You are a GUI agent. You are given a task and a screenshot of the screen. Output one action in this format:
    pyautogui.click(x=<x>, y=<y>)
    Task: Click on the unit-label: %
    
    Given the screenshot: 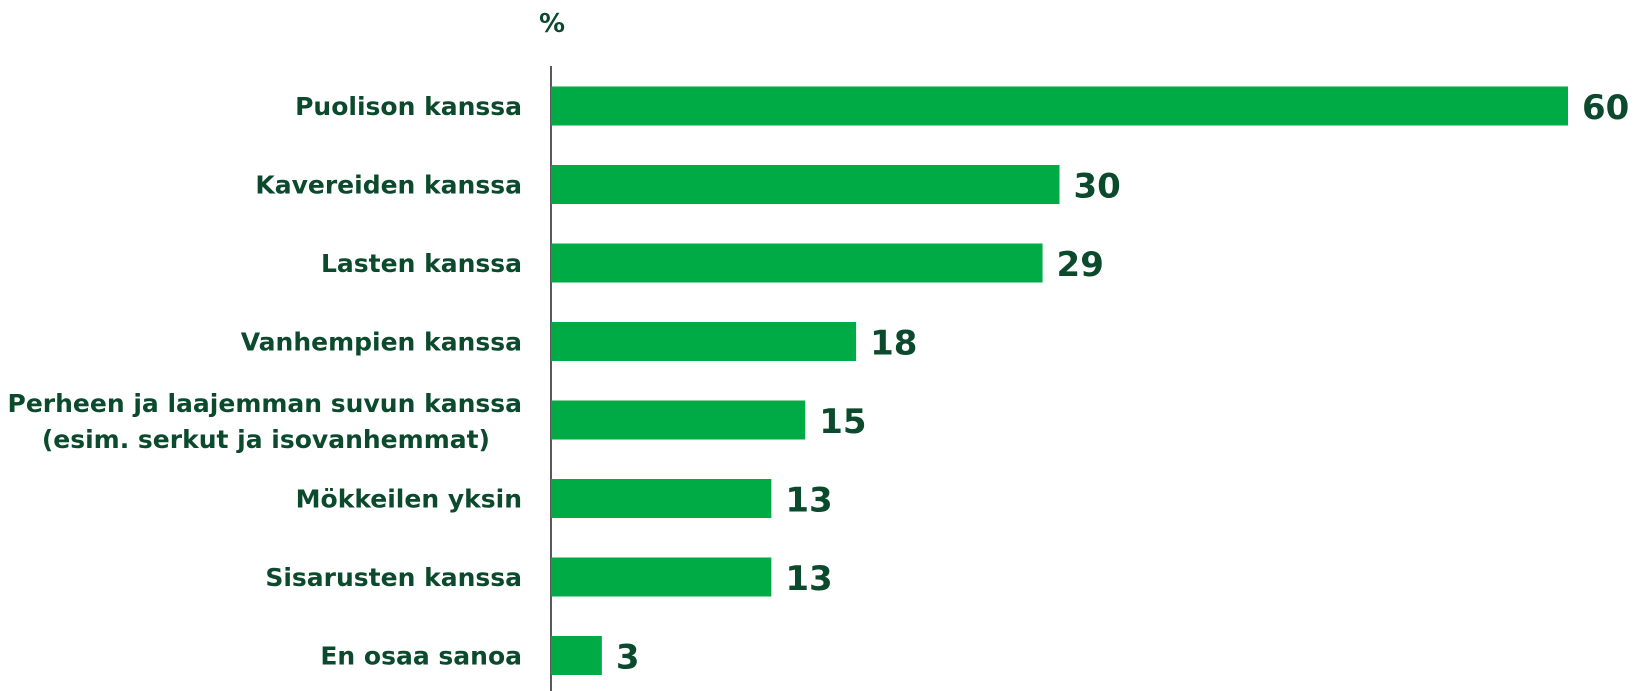 What is the action you would take?
    pyautogui.click(x=552, y=24)
    